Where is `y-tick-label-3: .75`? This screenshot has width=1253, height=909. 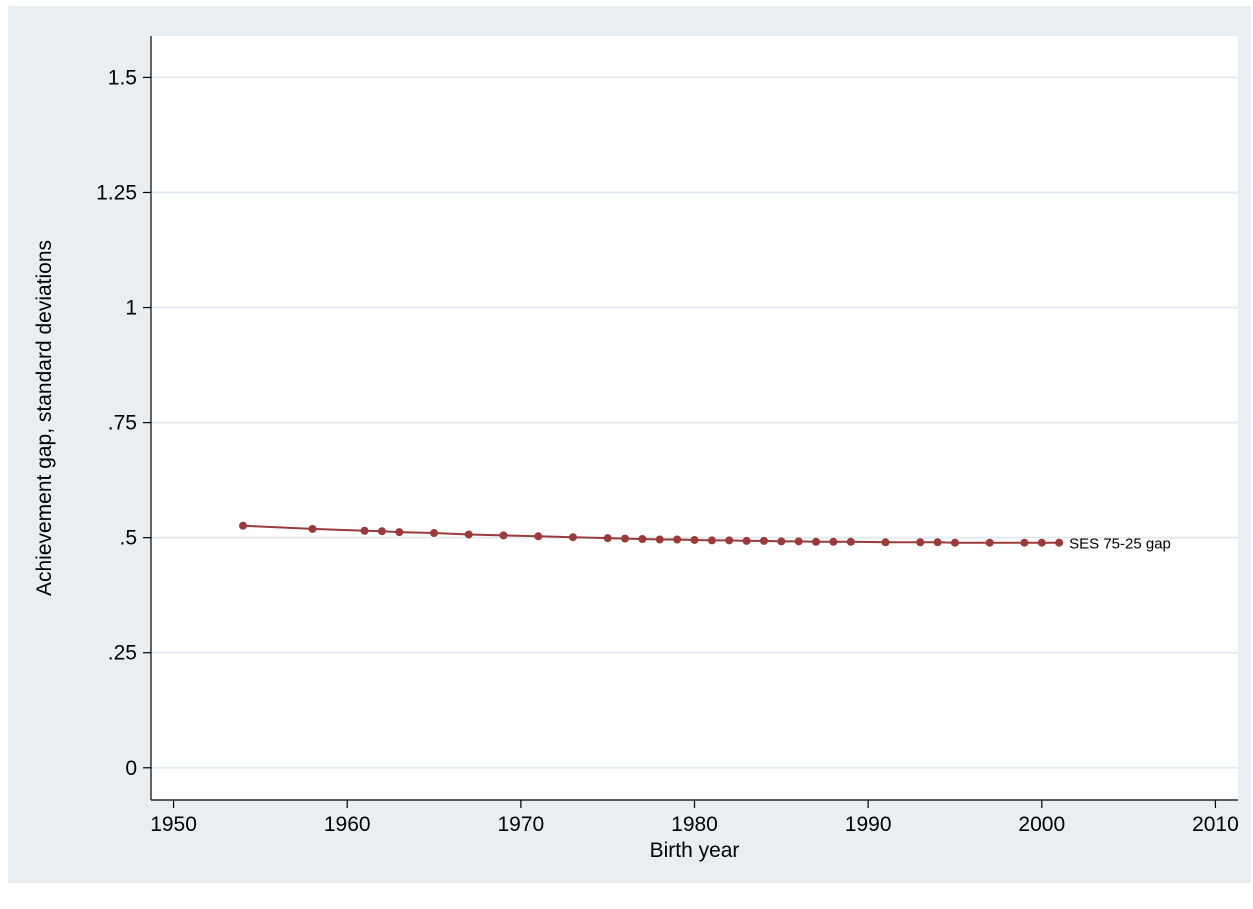 y-tick-label-3: .75 is located at coordinates (122, 423).